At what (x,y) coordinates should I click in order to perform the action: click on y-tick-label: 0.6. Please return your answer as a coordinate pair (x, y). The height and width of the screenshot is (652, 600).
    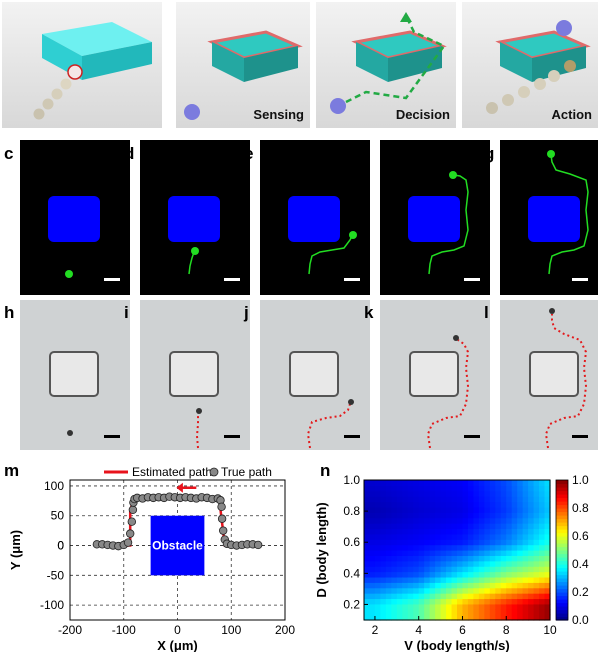
    Looking at the image, I should click on (351, 542).